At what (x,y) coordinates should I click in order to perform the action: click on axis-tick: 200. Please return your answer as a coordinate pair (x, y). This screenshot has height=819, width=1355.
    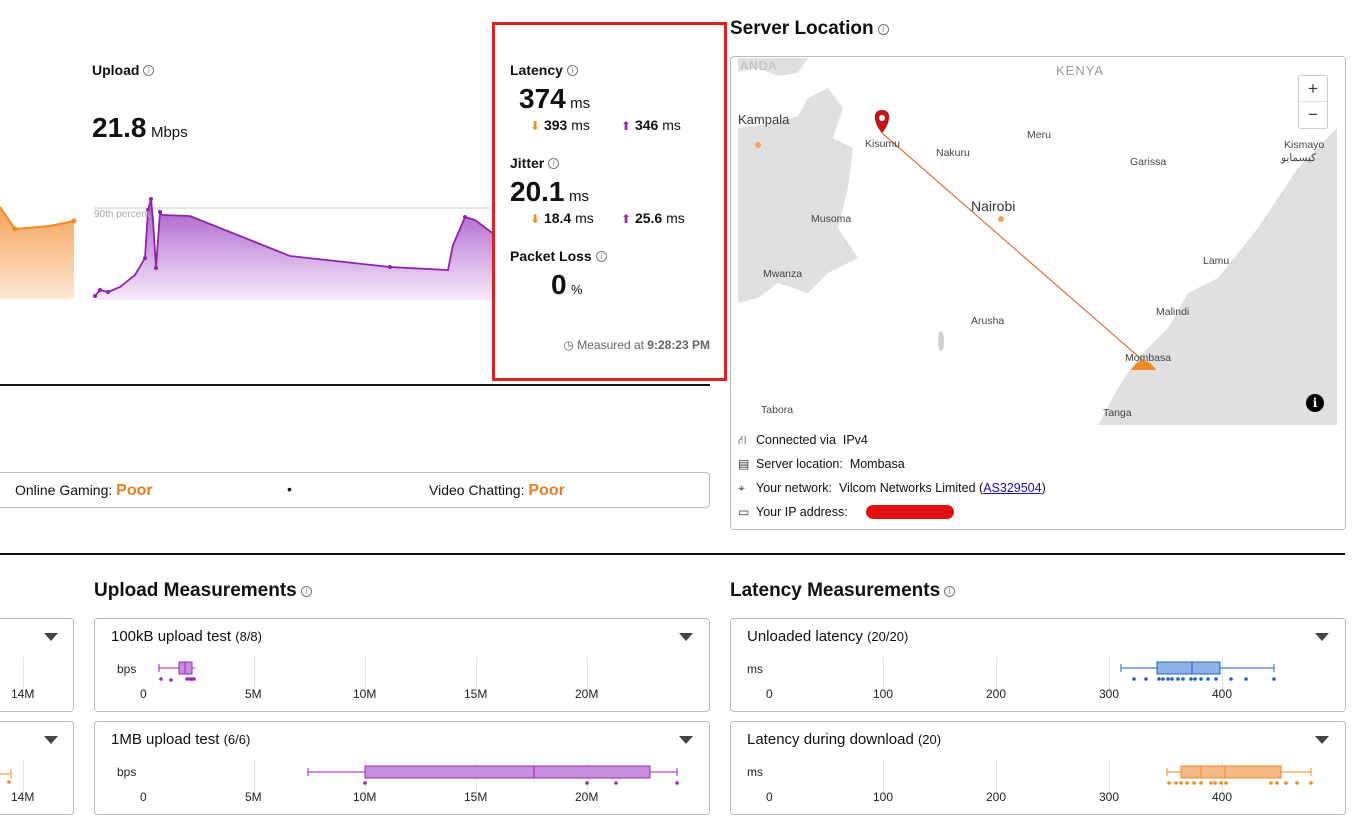
    Looking at the image, I should click on (996, 694).